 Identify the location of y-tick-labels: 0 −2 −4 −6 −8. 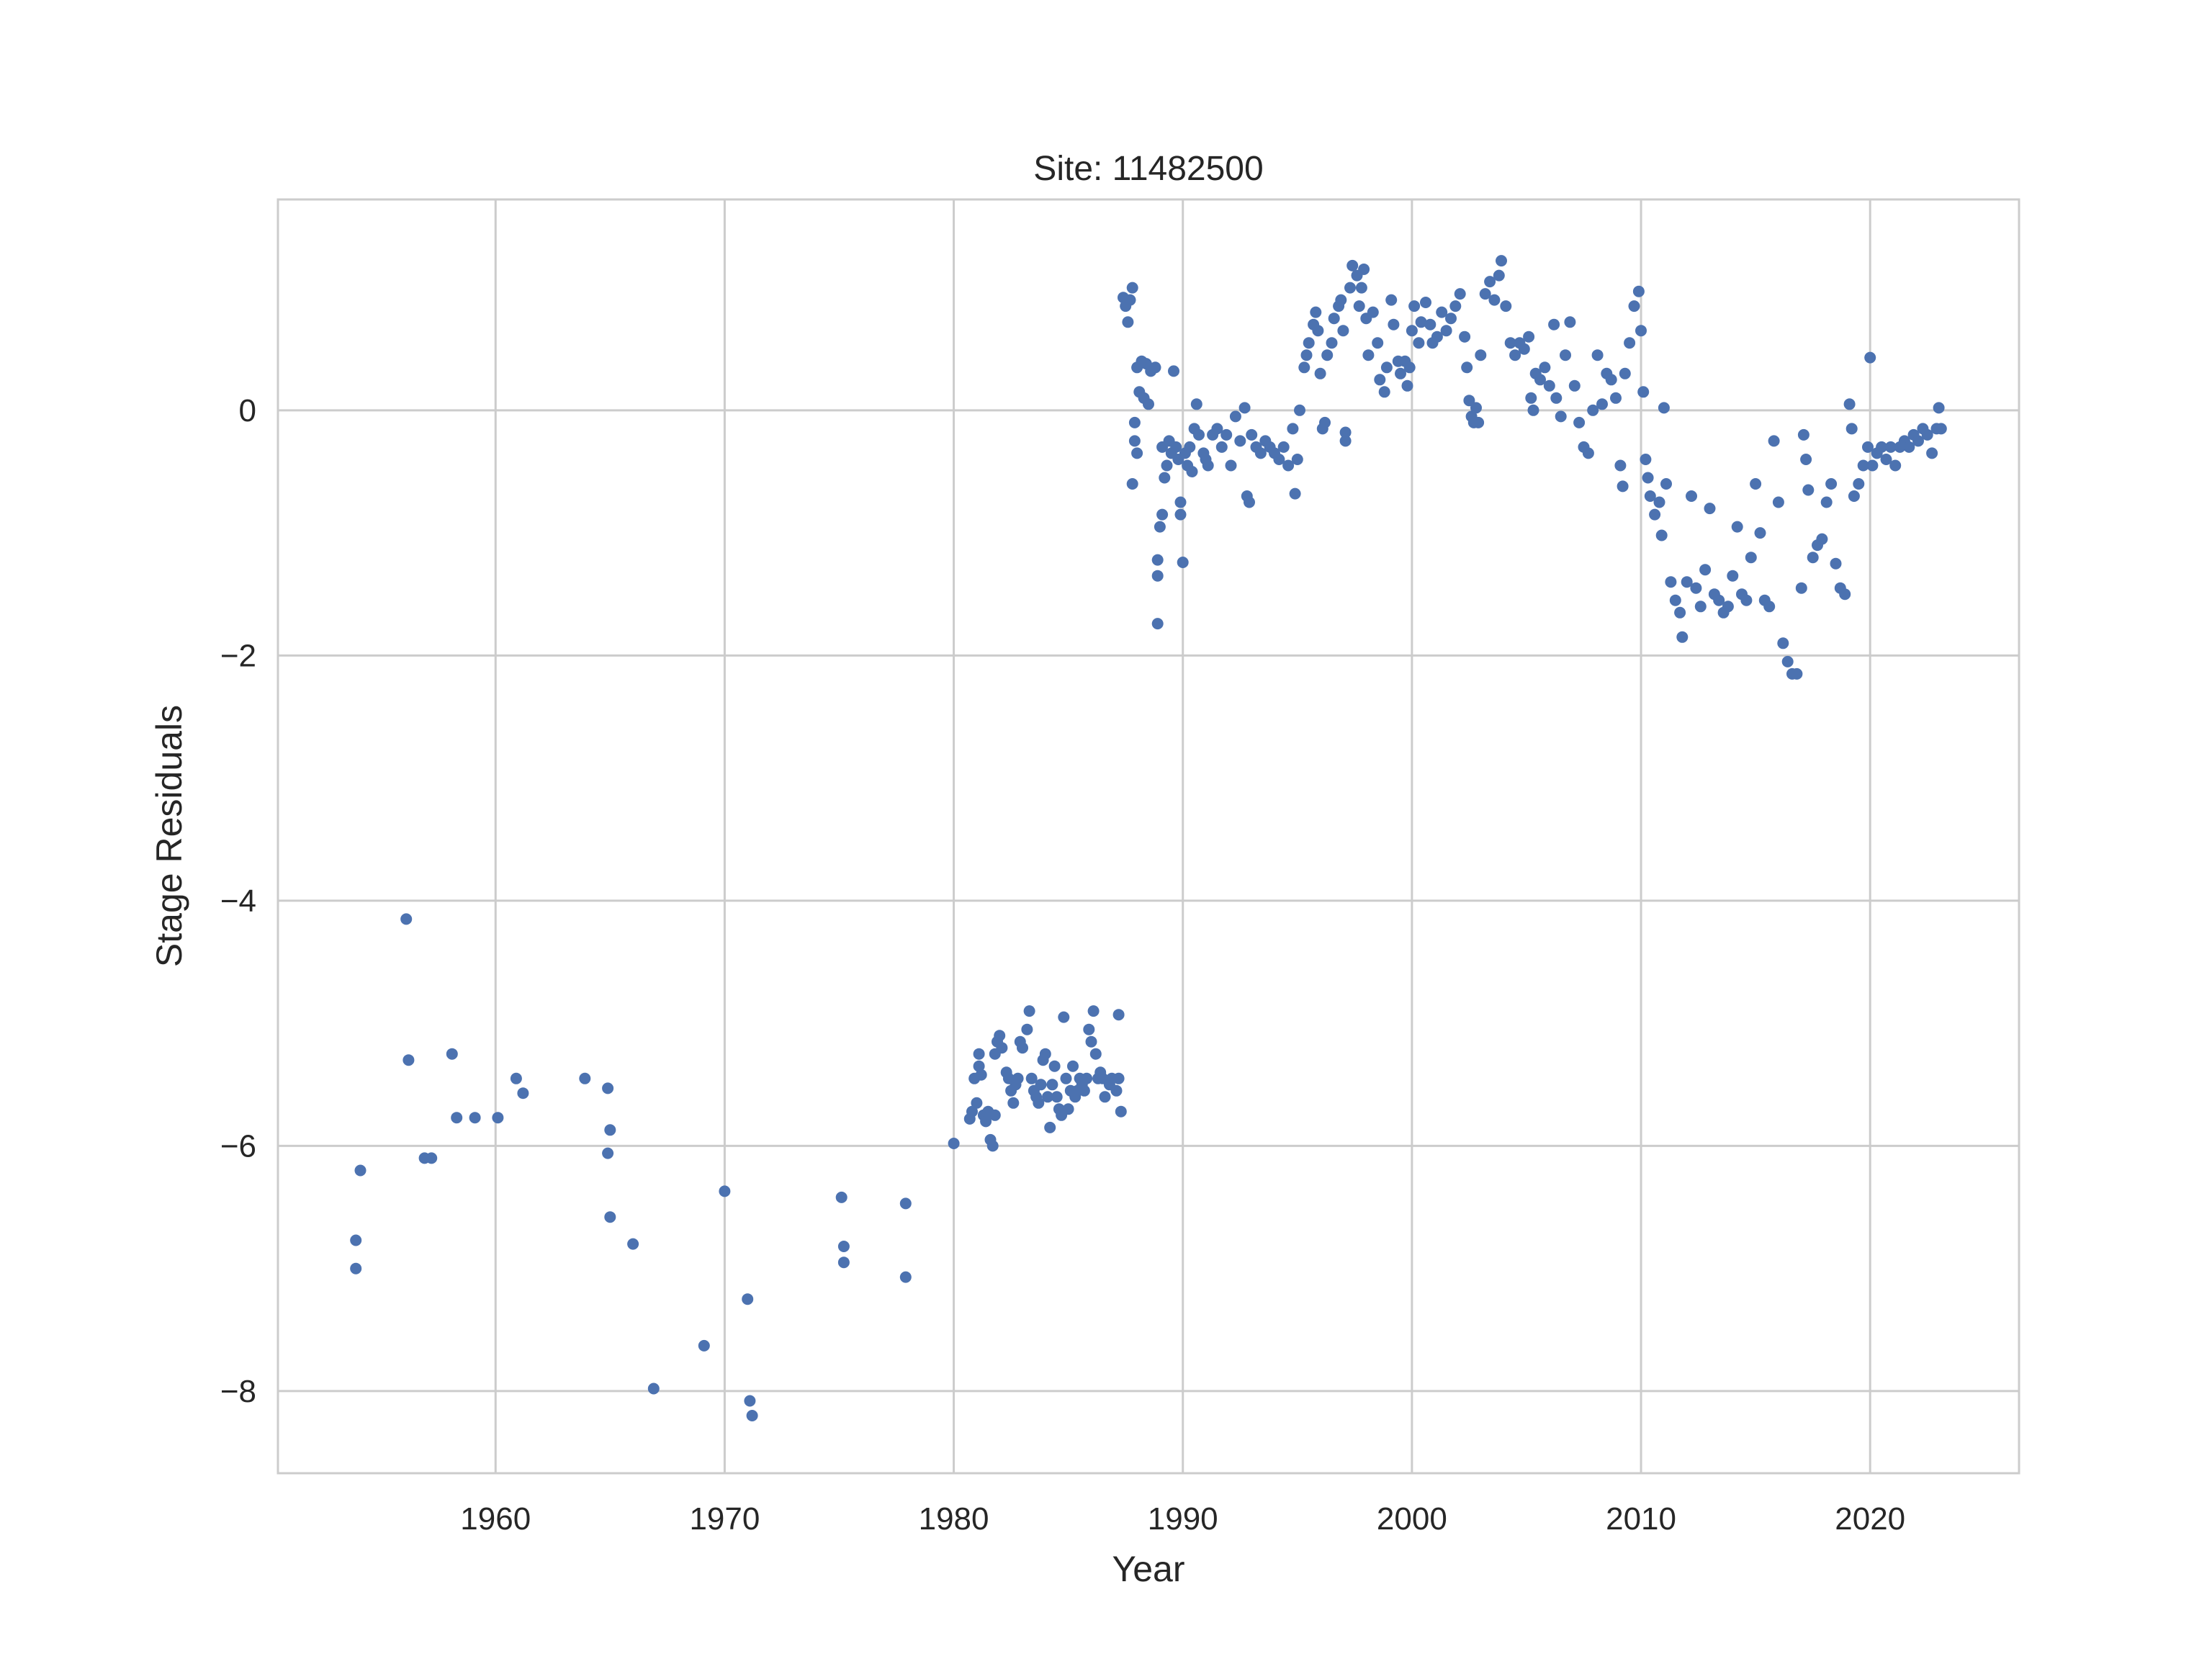
(238, 901).